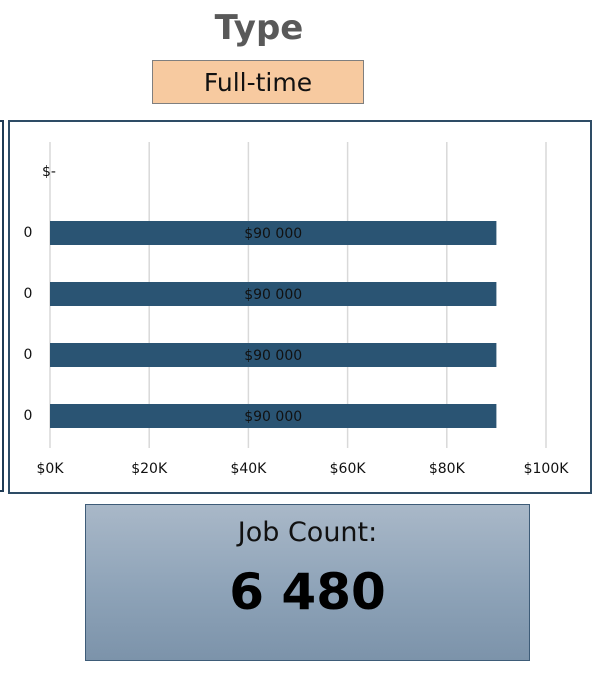  What do you see at coordinates (259, 28) in the screenshot?
I see `filter-title: Type` at bounding box center [259, 28].